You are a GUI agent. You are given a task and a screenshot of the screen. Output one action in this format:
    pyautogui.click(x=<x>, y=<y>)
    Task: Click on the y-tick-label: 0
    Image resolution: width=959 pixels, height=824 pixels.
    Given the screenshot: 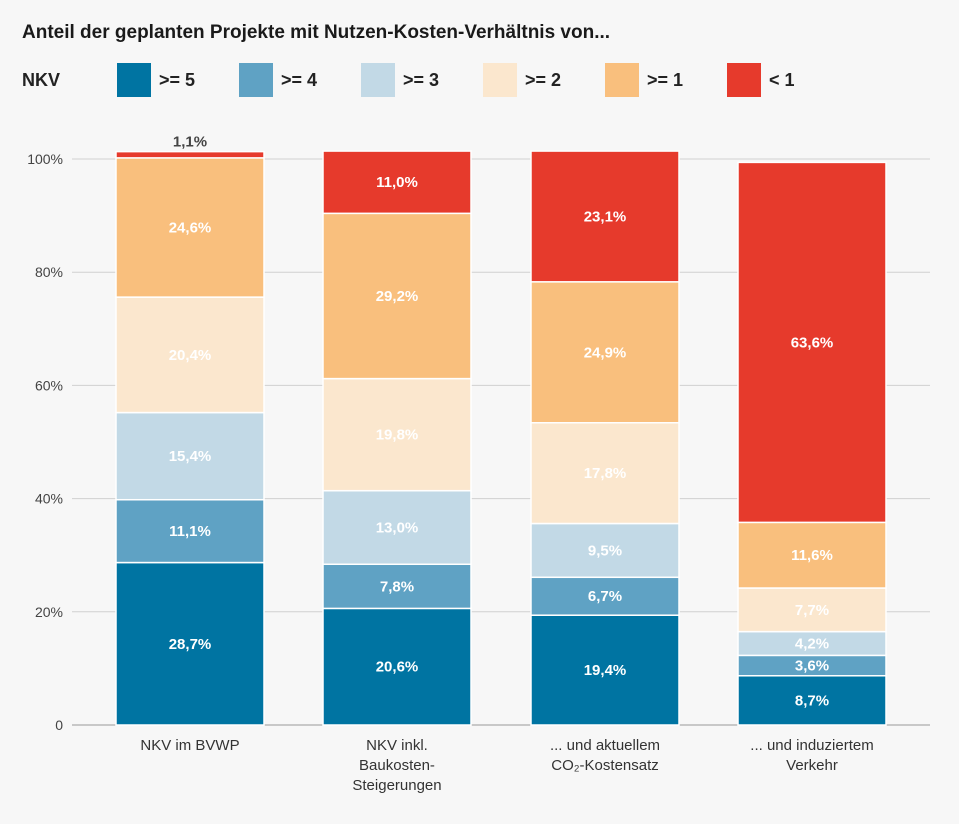 What is the action you would take?
    pyautogui.click(x=59, y=725)
    